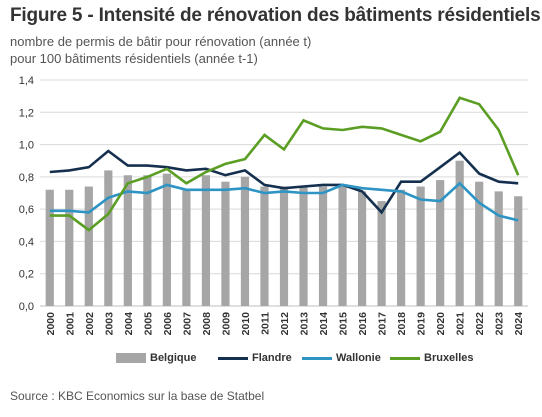 This screenshot has width=542, height=417. Describe the element at coordinates (186, 247) in the screenshot. I see `bar-belgique-2007` at that location.